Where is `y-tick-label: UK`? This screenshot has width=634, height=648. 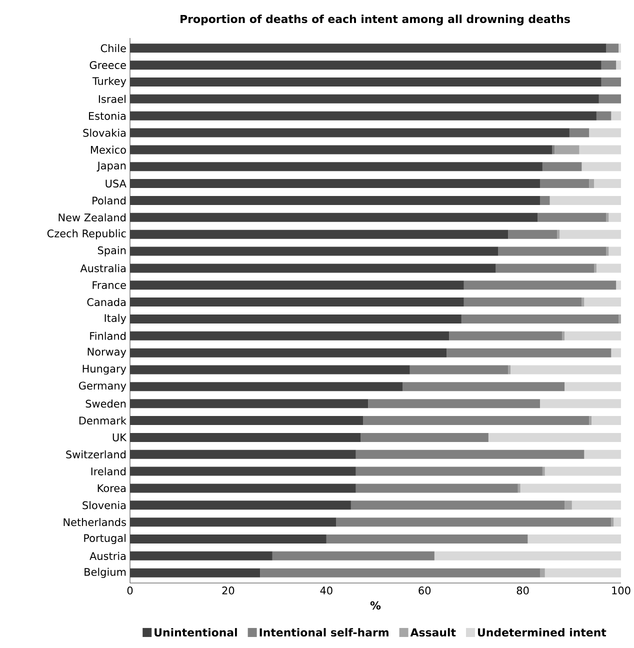 y-tick-label: UK is located at coordinates (119, 438).